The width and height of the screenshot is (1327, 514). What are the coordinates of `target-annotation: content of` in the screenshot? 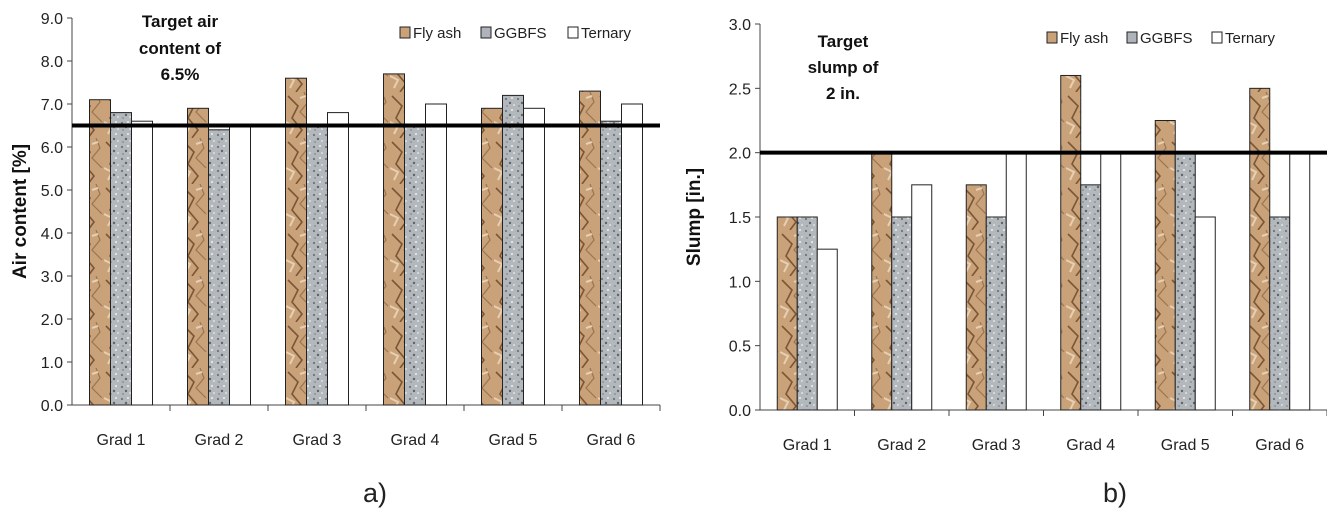 It's located at (180, 48).